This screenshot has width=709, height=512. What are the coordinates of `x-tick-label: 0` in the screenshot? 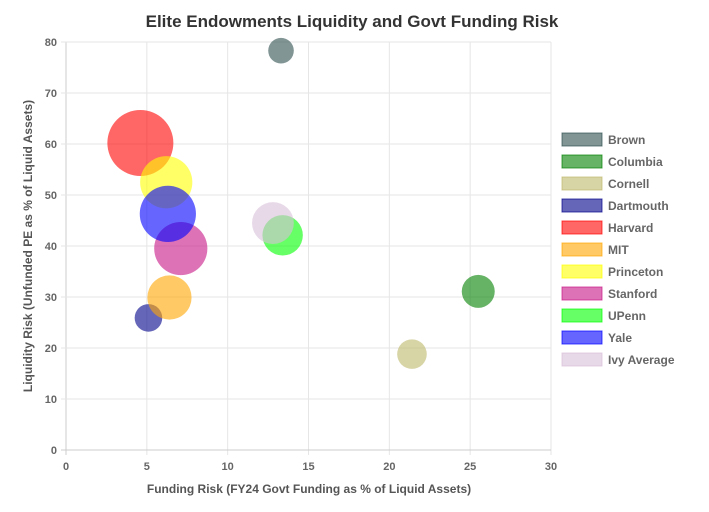 It's located at (66, 467).